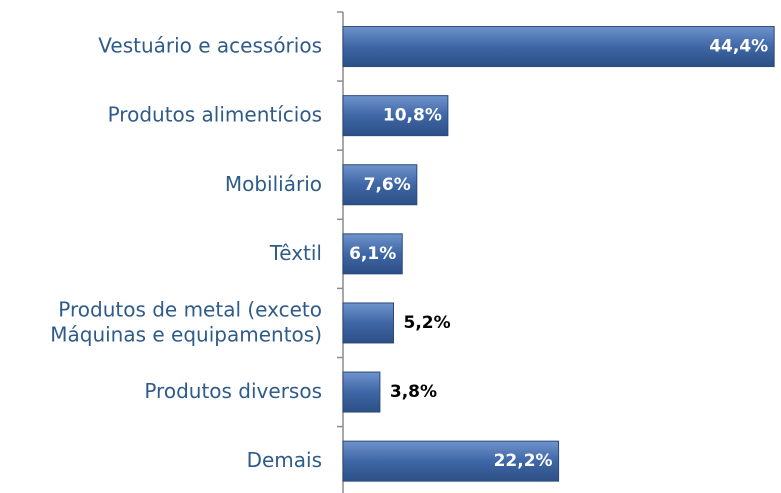  Describe the element at coordinates (186, 334) in the screenshot. I see `category-label-line: Máquinas e equipamentos)` at that location.